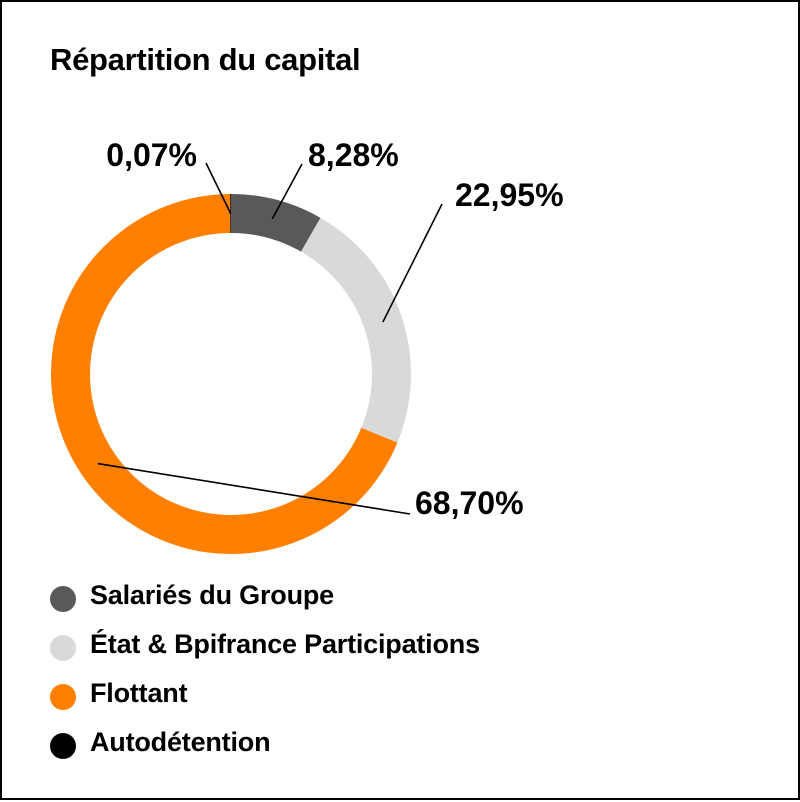  What do you see at coordinates (254, 488) in the screenshot?
I see `leader-line-flottant` at bounding box center [254, 488].